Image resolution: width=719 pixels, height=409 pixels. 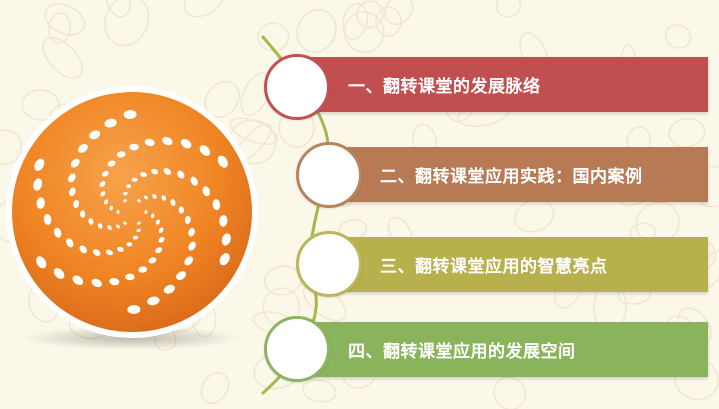 I want to click on item-bar-2: 二、翻转课堂应用实践：国内案例, so click(x=519, y=174).